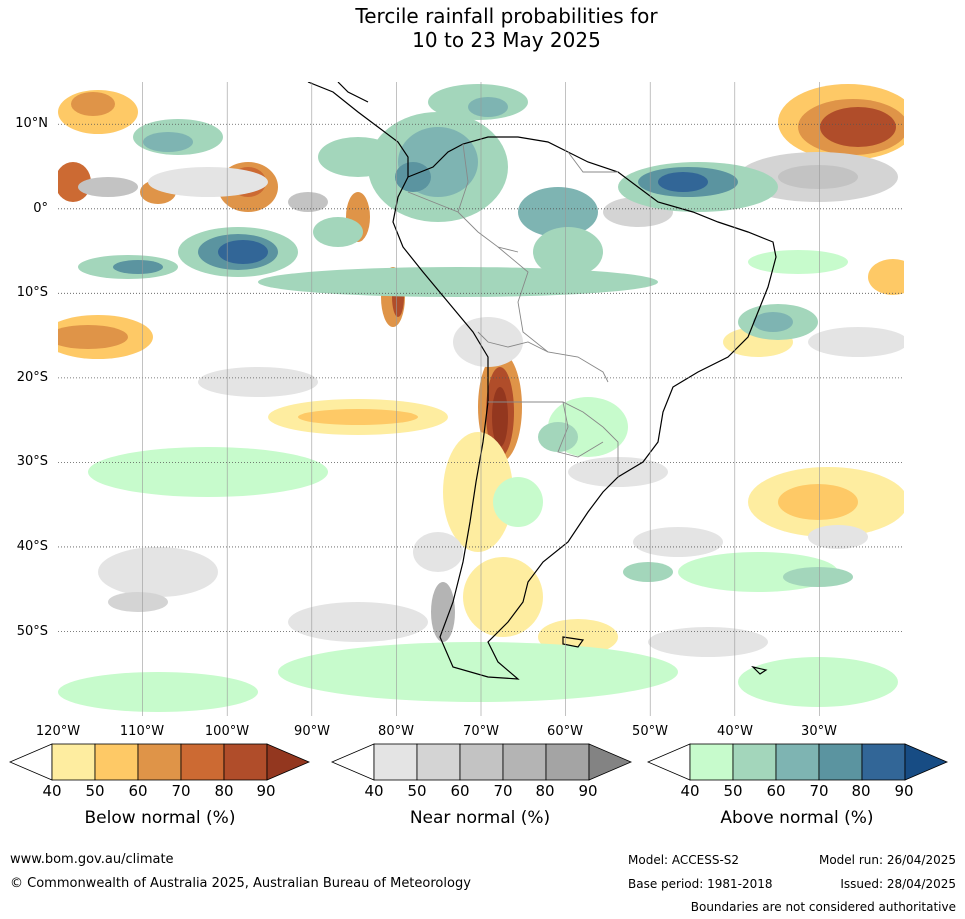 Image resolution: width=965 pixels, height=919 pixels. What do you see at coordinates (181, 791) in the screenshot?
I see `below-tick: 70` at bounding box center [181, 791].